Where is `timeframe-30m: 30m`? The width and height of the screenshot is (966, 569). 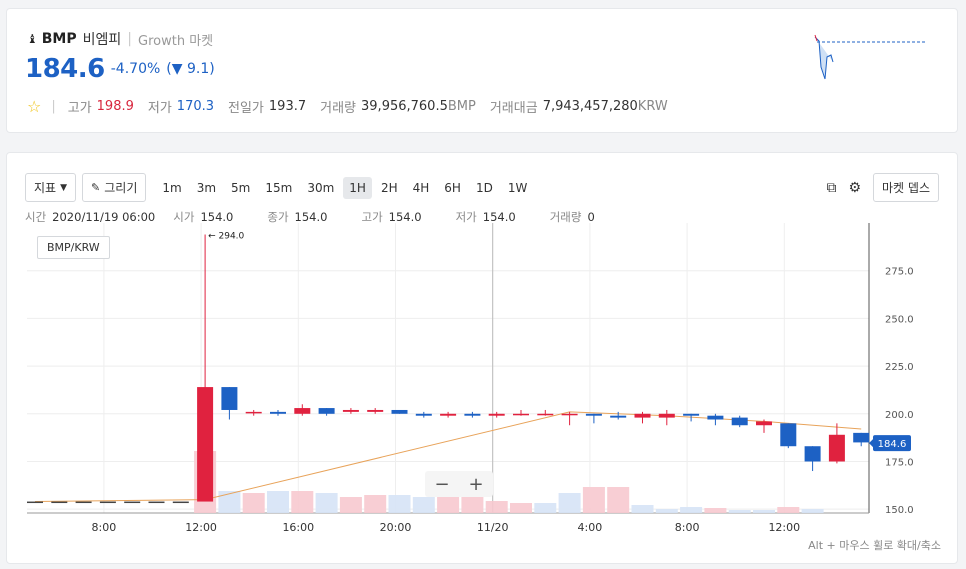
timeframe-30m: 30m is located at coordinates (321, 187).